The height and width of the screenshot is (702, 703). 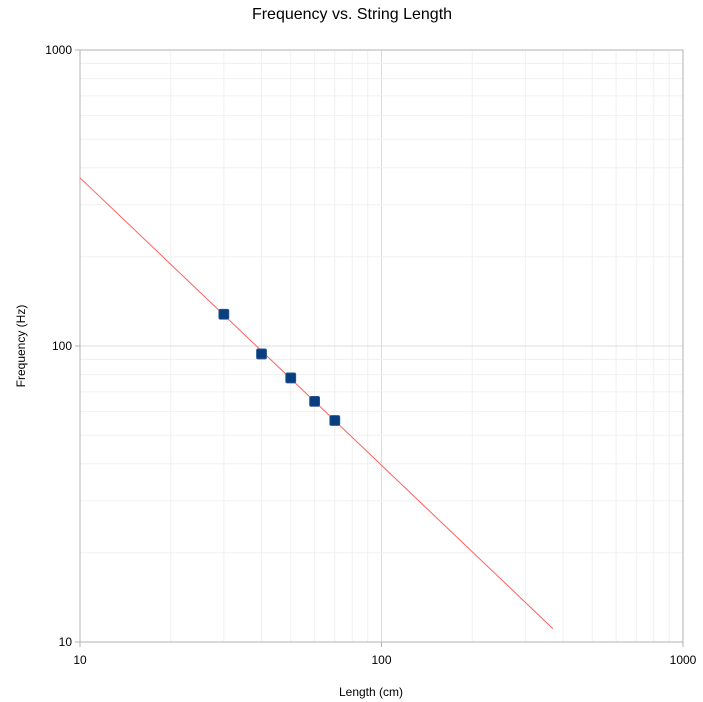 What do you see at coordinates (352, 14) in the screenshot?
I see `chart-title: Frequency vs. String Length` at bounding box center [352, 14].